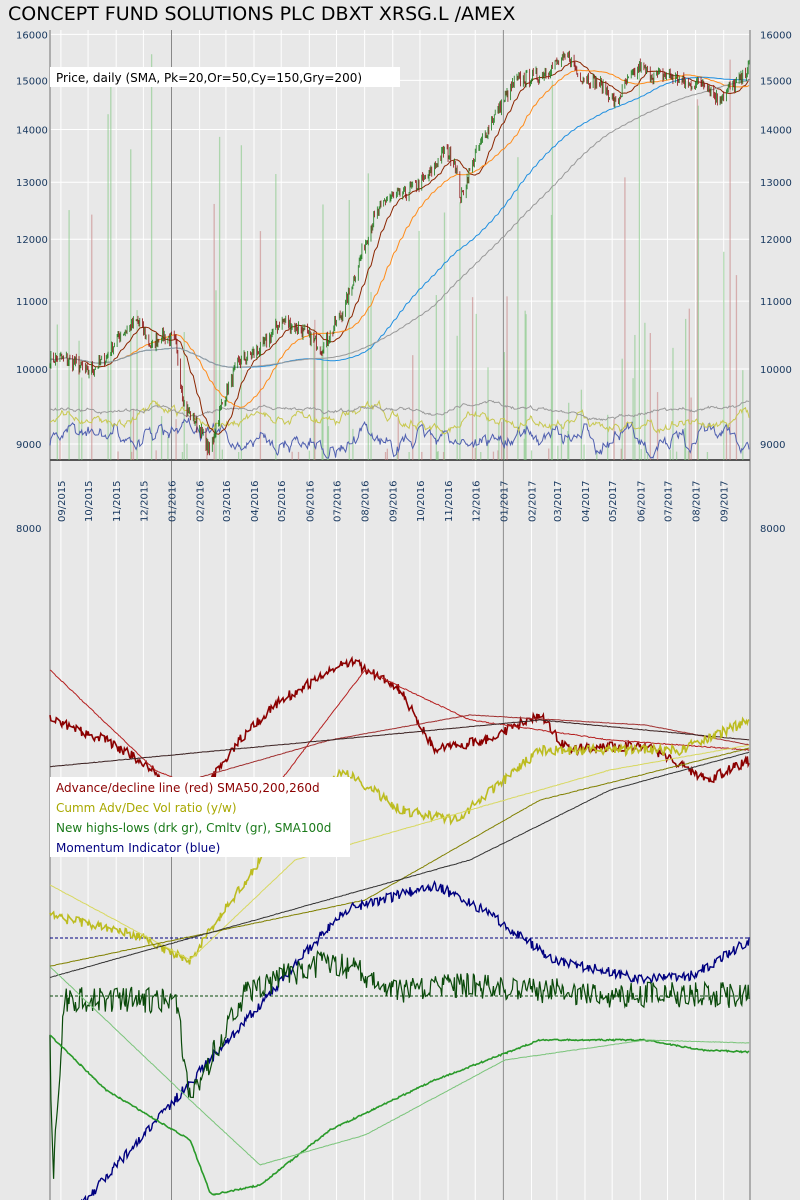 The width and height of the screenshot is (800, 1200). What do you see at coordinates (504, 501) in the screenshot?
I see `x-tick-label: 01/2017` at bounding box center [504, 501].